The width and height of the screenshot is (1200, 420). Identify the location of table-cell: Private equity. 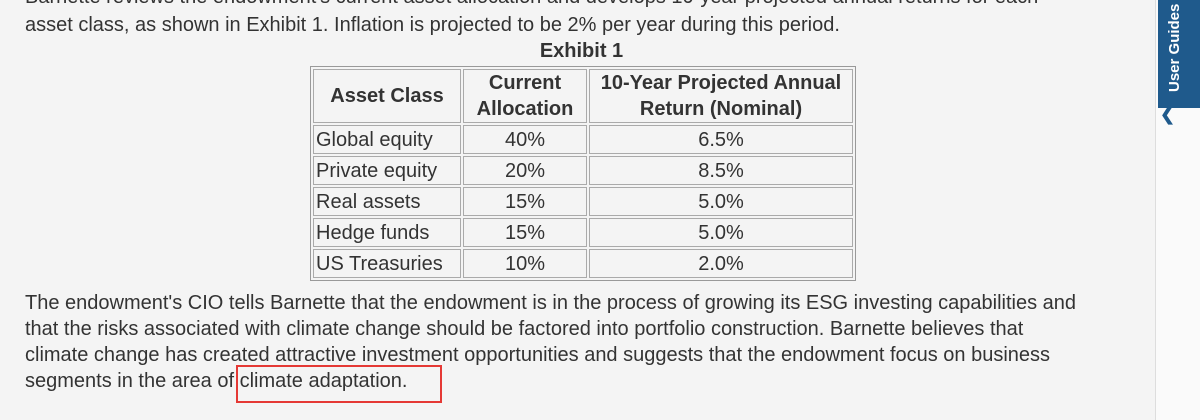
(387, 170).